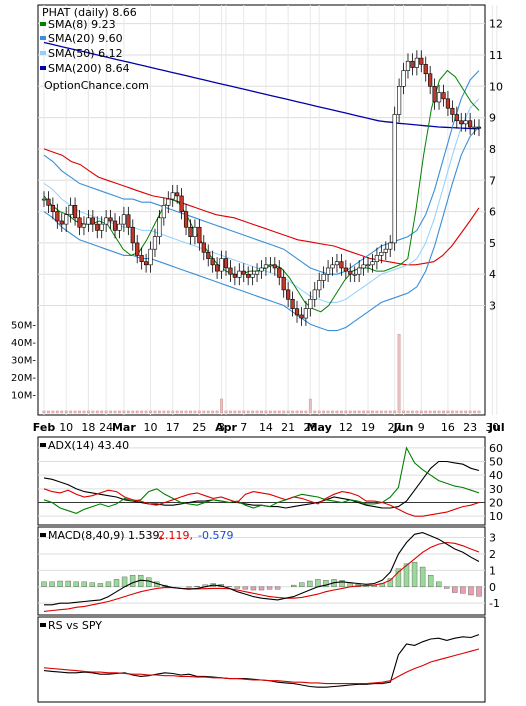 This screenshot has height=706, width=526. What do you see at coordinates (496, 475) in the screenshot?
I see `adx-ytick-label: 40` at bounding box center [496, 475].